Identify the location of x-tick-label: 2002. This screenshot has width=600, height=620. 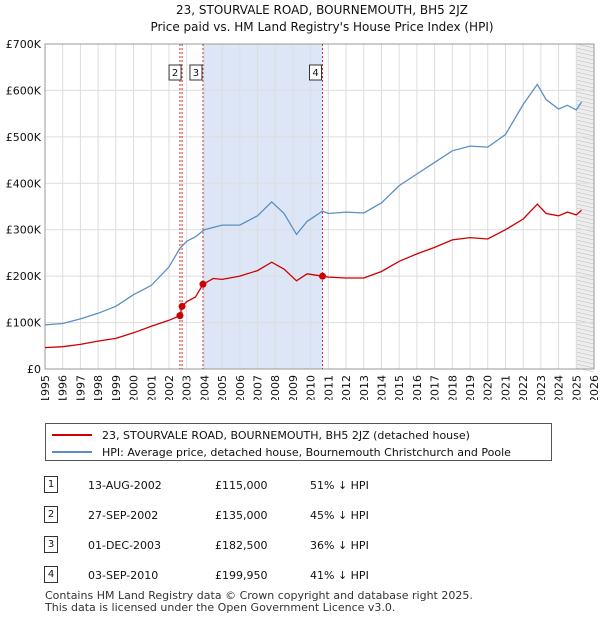
(169, 387).